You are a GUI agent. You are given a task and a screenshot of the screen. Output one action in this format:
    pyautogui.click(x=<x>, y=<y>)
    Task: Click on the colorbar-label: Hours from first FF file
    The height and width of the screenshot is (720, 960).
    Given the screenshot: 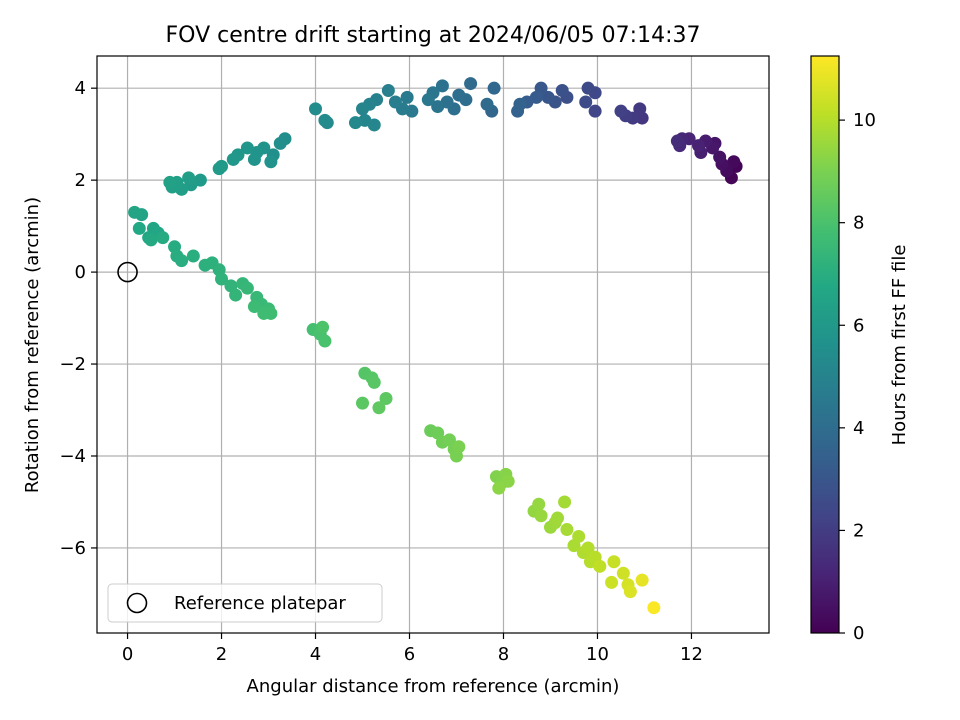 What is the action you would take?
    pyautogui.click(x=899, y=345)
    